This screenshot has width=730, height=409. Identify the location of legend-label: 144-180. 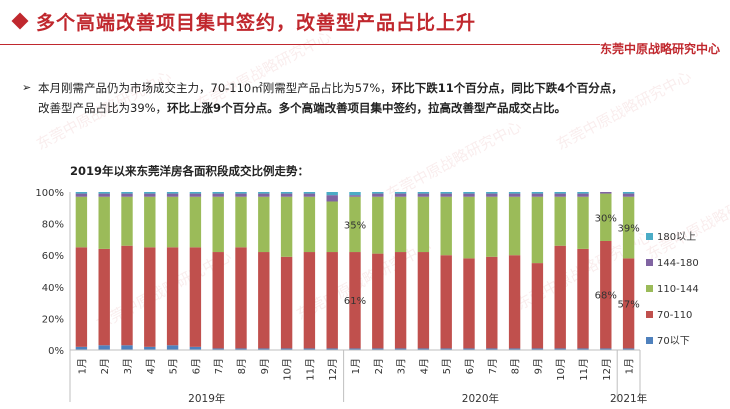
(678, 263).